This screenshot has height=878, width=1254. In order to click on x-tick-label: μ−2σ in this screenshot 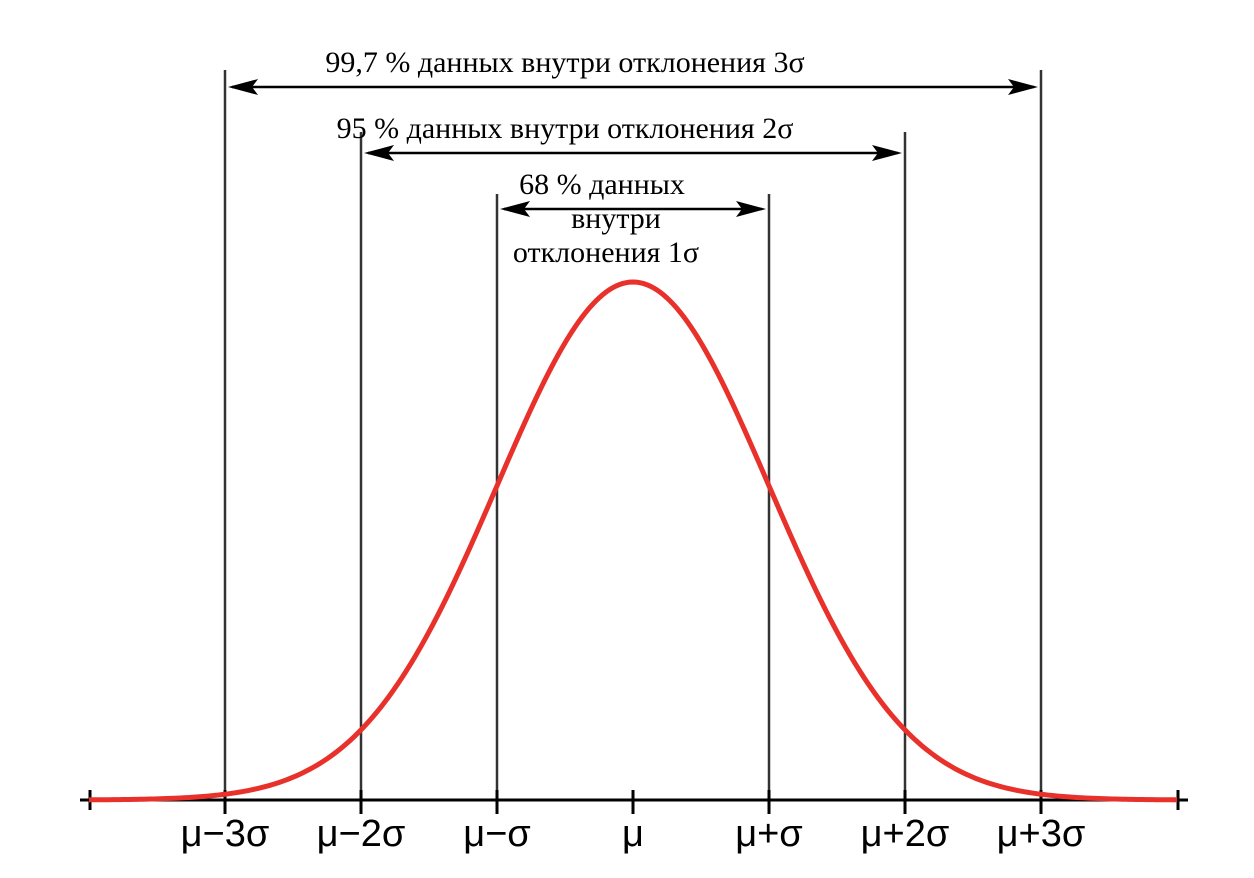, I will do `click(361, 834)`.